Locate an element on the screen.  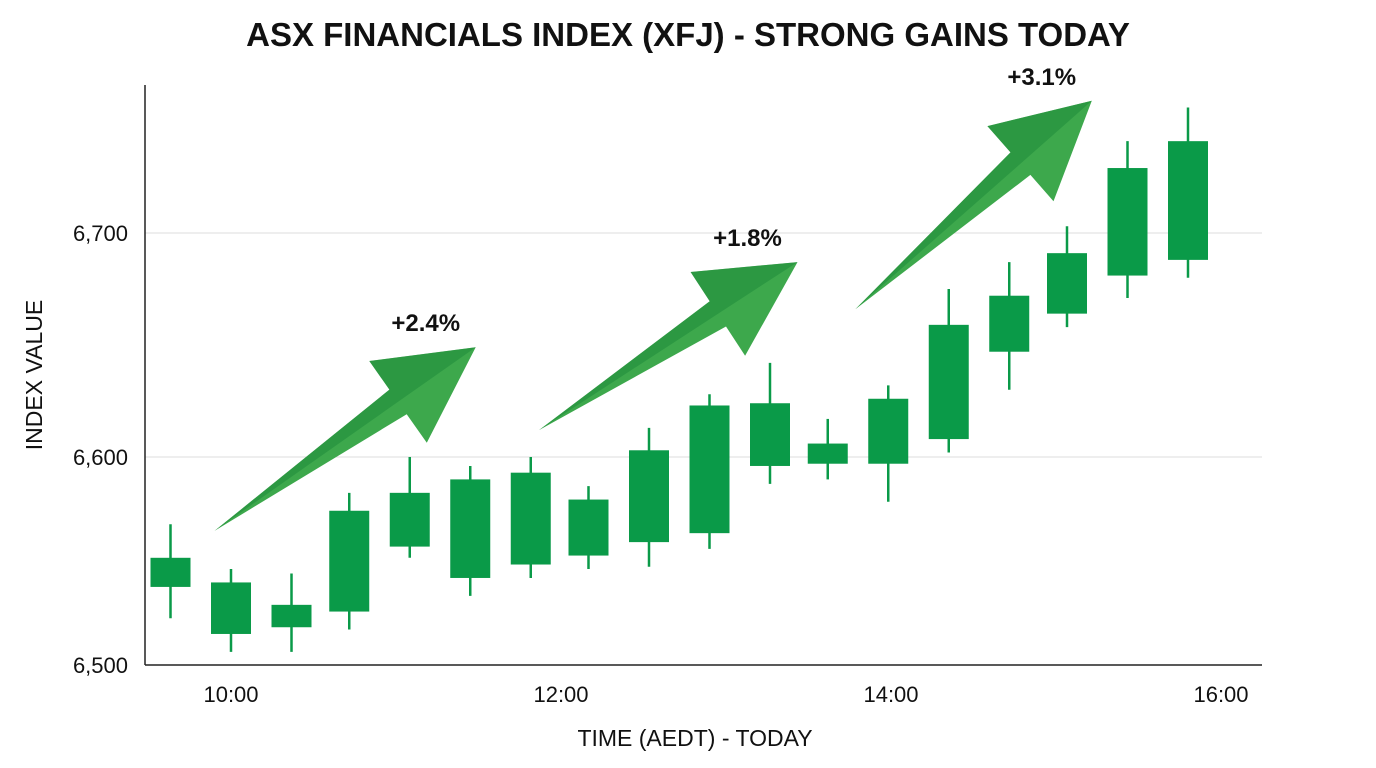
x-tick-label: 12:00 is located at coordinates (560, 694).